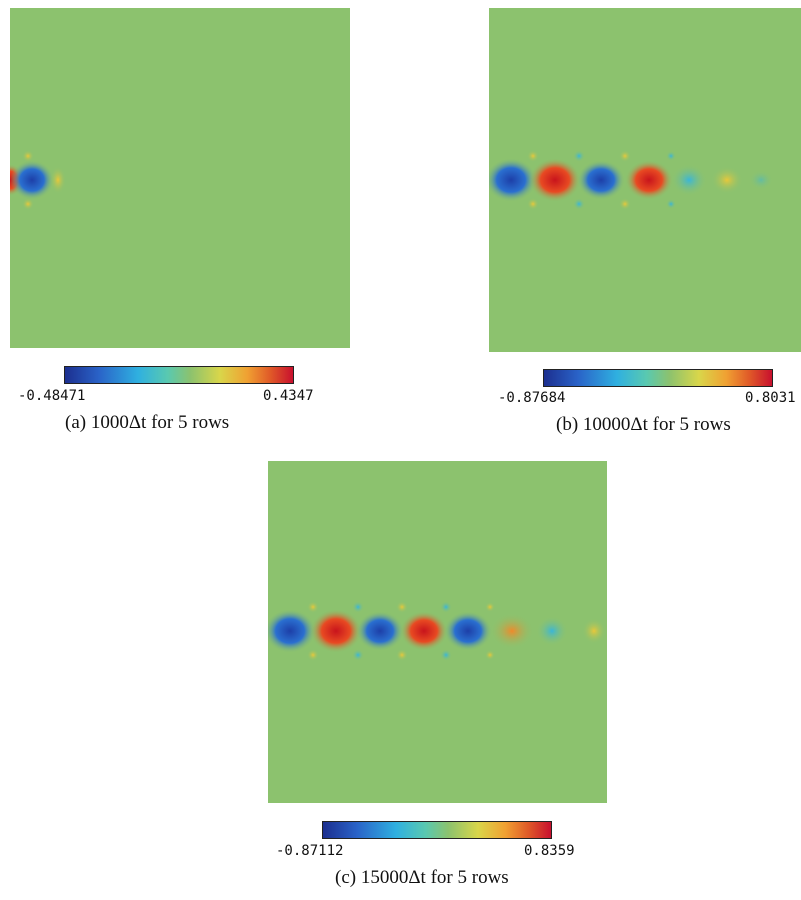 This screenshot has height=900, width=801. What do you see at coordinates (310, 851) in the screenshot?
I see `colorbar-min-label-c: -0.87112` at bounding box center [310, 851].